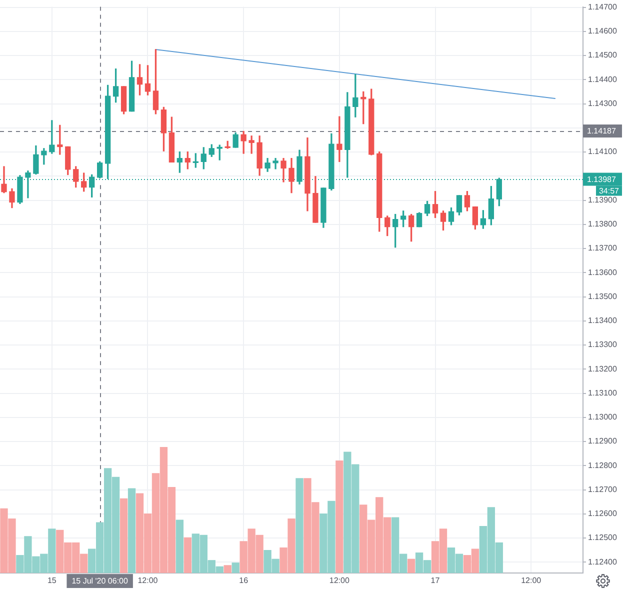  What do you see at coordinates (603, 417) in the screenshot?
I see `y-tick-label: 1.13000` at bounding box center [603, 417].